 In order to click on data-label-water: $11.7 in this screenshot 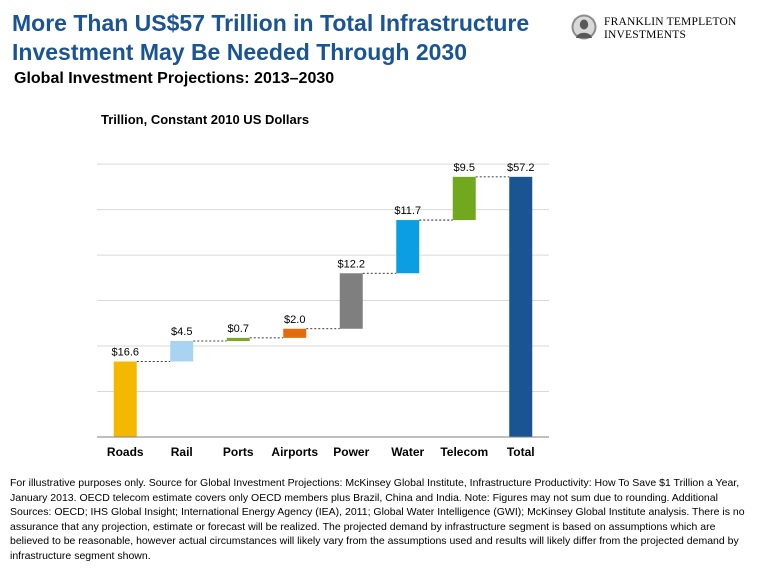, I will do `click(407, 211)`.